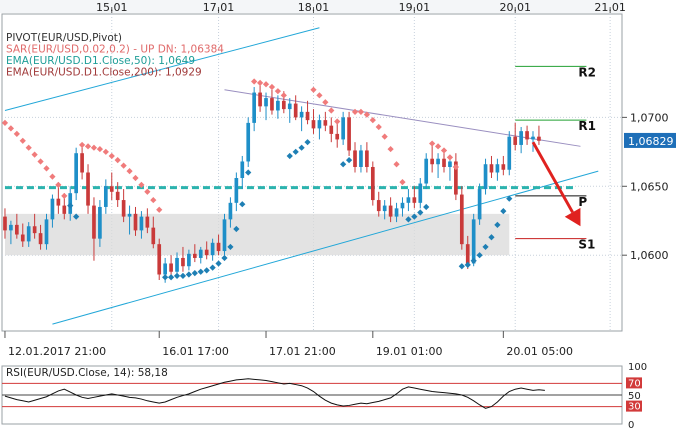  Describe the element at coordinates (115, 50) in the screenshot. I see `legend-entry: SAR(EUR/USD,0.02,0.2) - UP DN: 1,06384` at that location.